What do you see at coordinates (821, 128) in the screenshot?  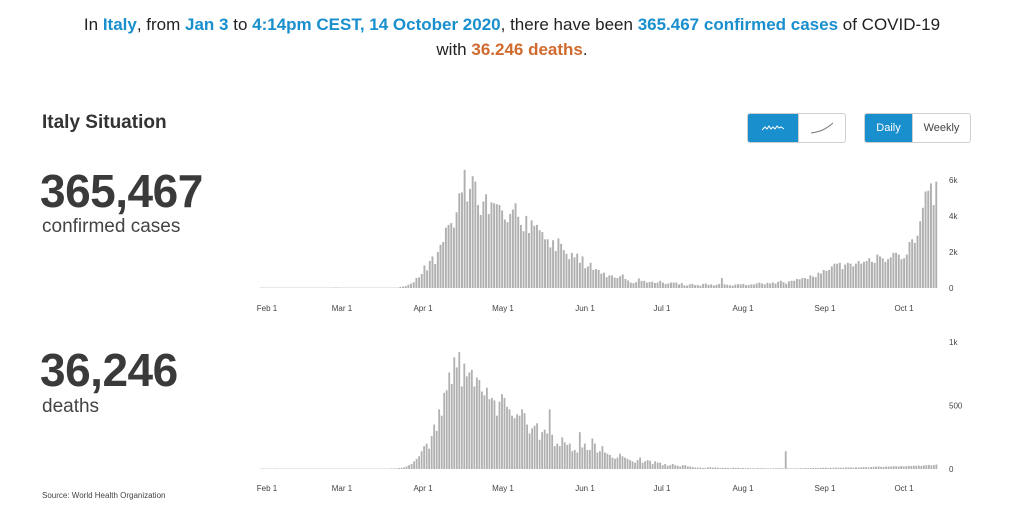 I see `cumulative-trend-button` at bounding box center [821, 128].